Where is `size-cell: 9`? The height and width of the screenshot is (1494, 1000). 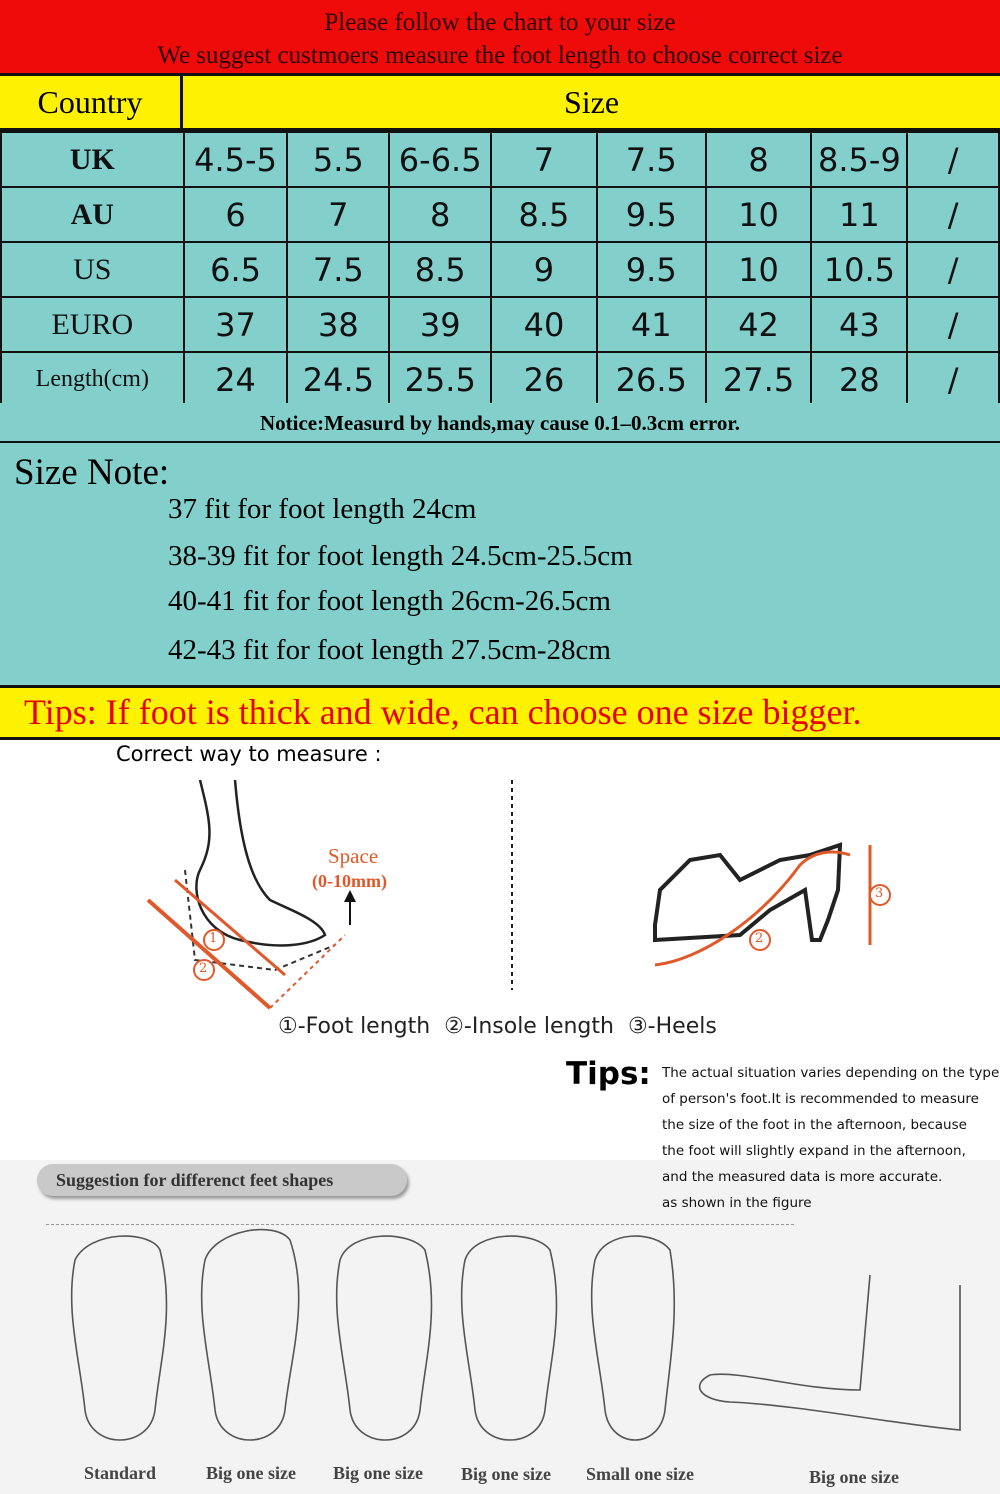 size-cell: 9 is located at coordinates (544, 269).